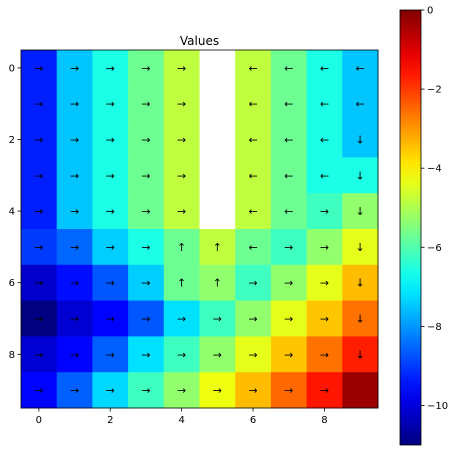 Image resolution: width=457 pixels, height=453 pixels. I want to click on y-tick-label: 4, so click(12, 212).